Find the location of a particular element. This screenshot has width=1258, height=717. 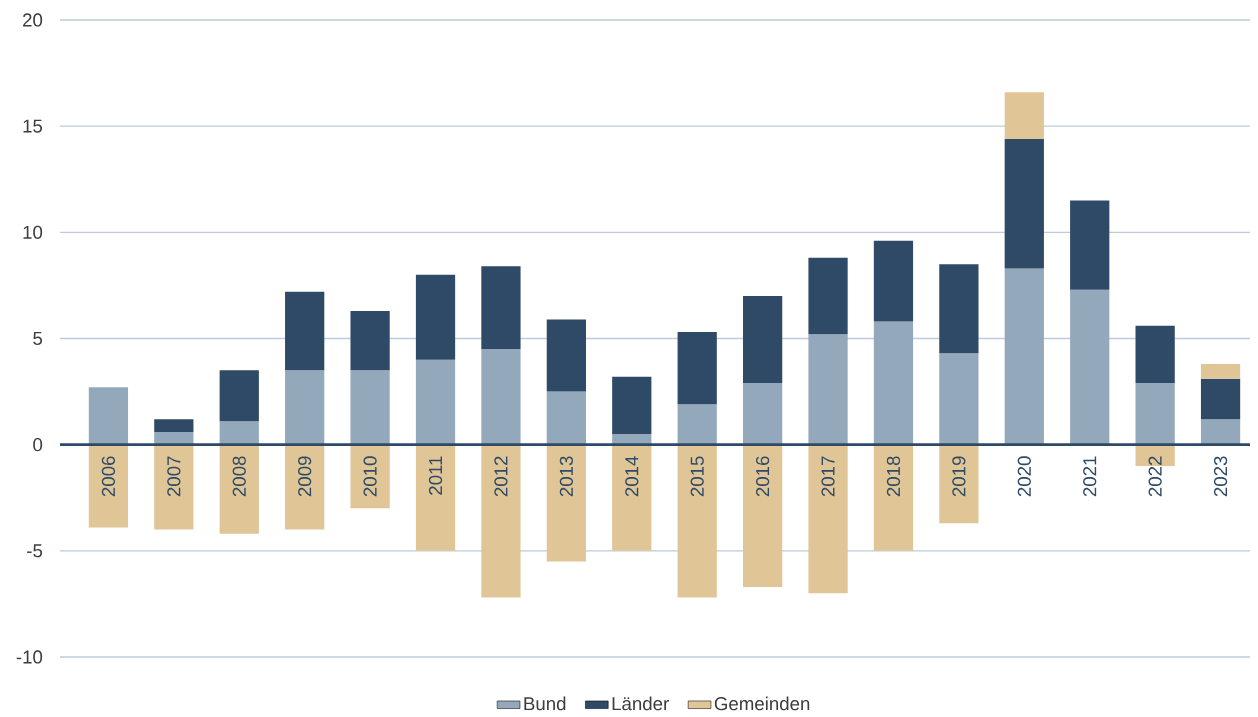

y-tick-label: -10 is located at coordinates (29, 657).